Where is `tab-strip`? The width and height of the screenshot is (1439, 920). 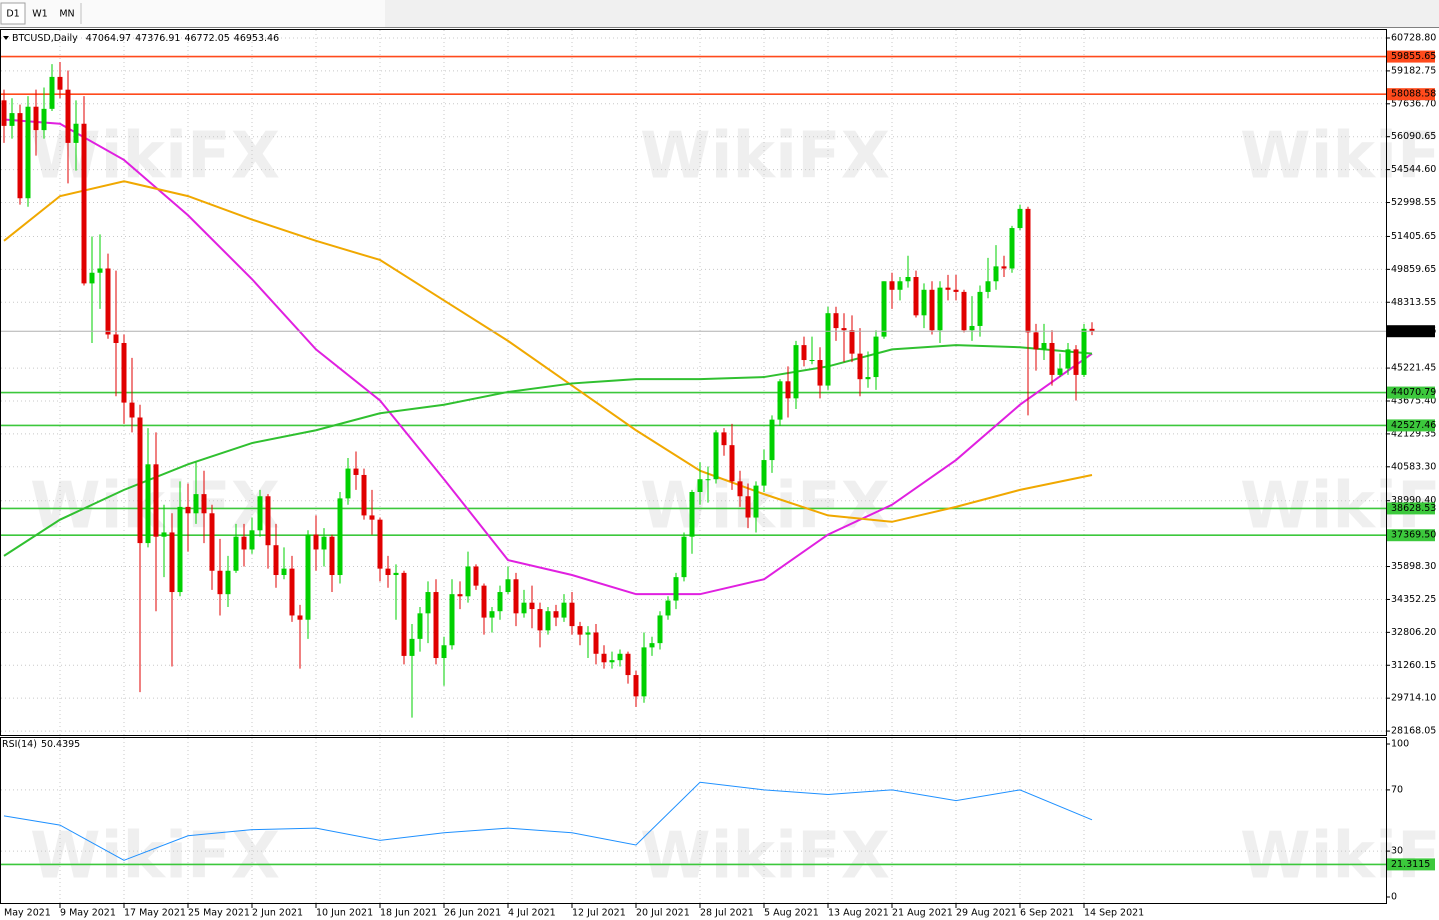 tab-strip is located at coordinates (192, 13).